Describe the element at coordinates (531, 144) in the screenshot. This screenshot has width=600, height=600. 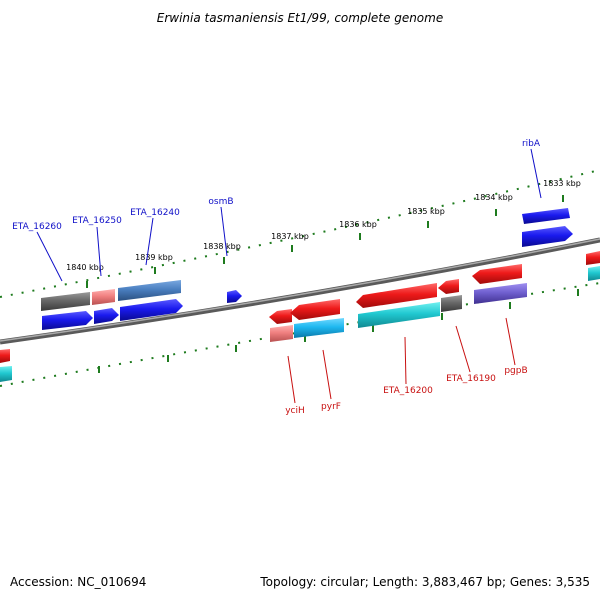
I see `gene-label-riba: ribA` at that location.